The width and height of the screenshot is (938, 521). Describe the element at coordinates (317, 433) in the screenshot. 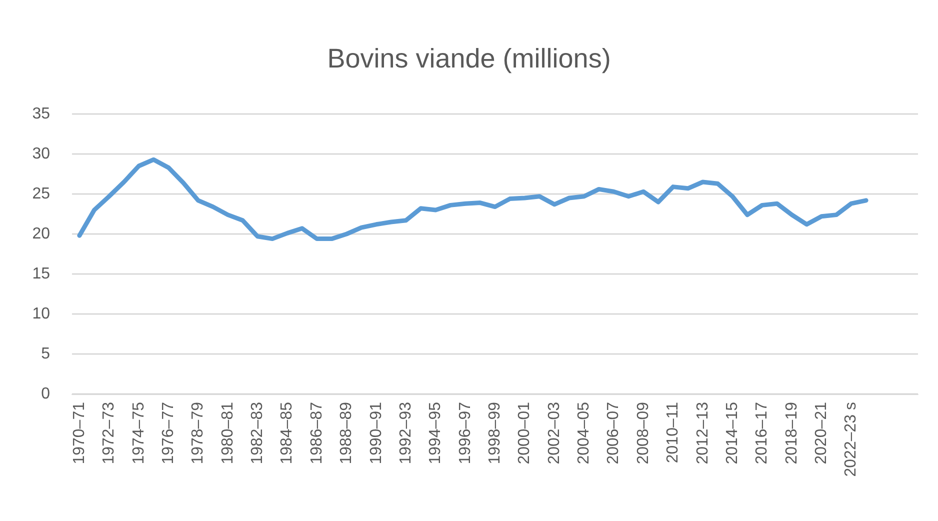

I see `x-tick-label: 1986–87` at that location.